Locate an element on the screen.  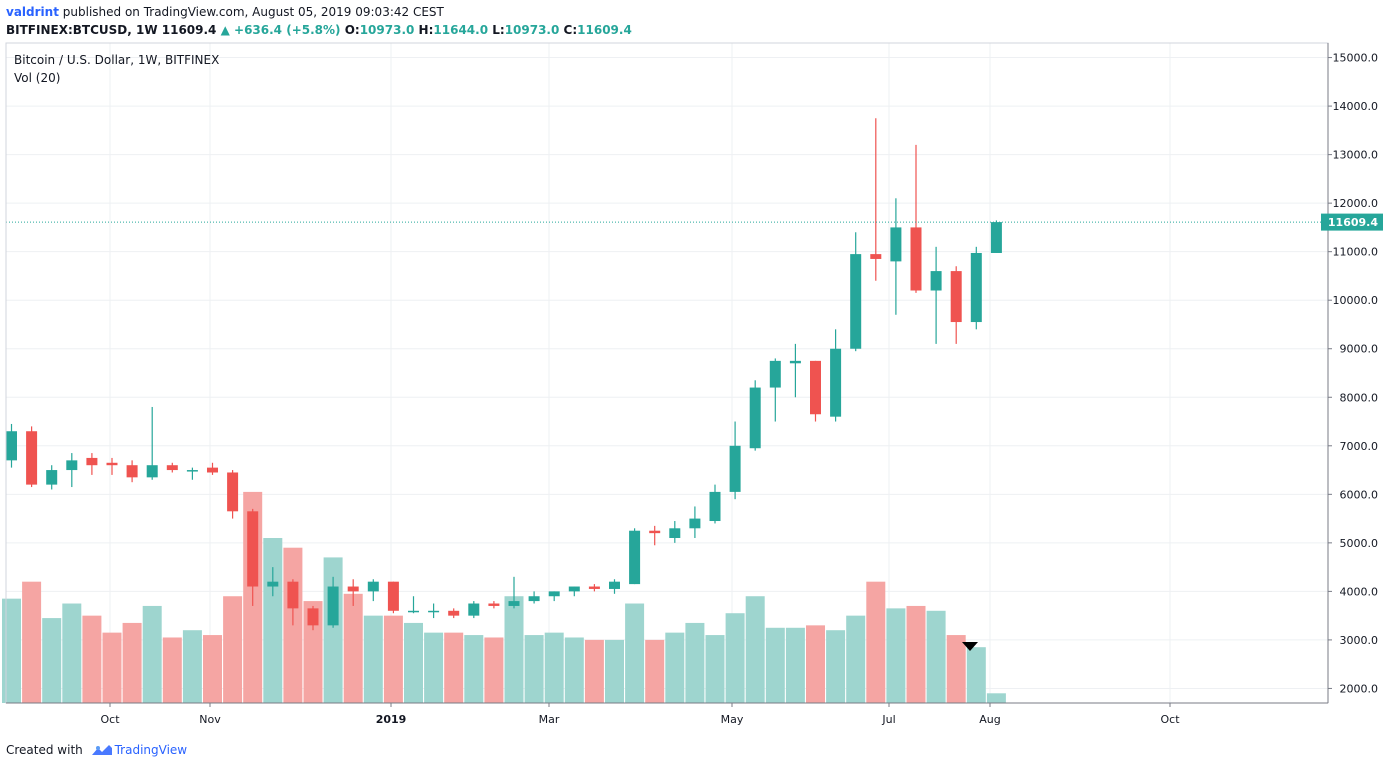
low-label: L: is located at coordinates (498, 30).